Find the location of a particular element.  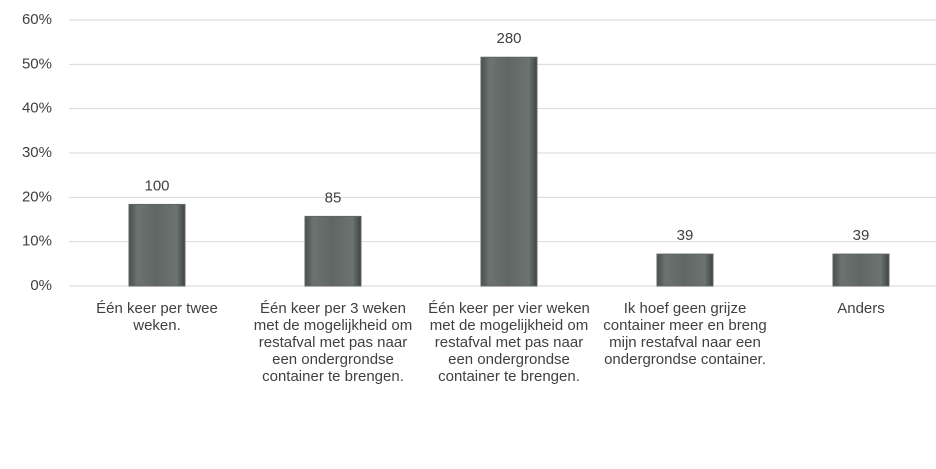

y-tick-label: 0% is located at coordinates (41, 285).